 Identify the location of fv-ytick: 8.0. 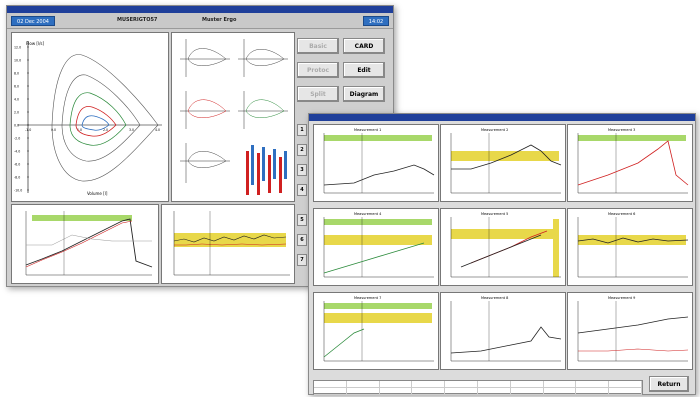
(16, 74).